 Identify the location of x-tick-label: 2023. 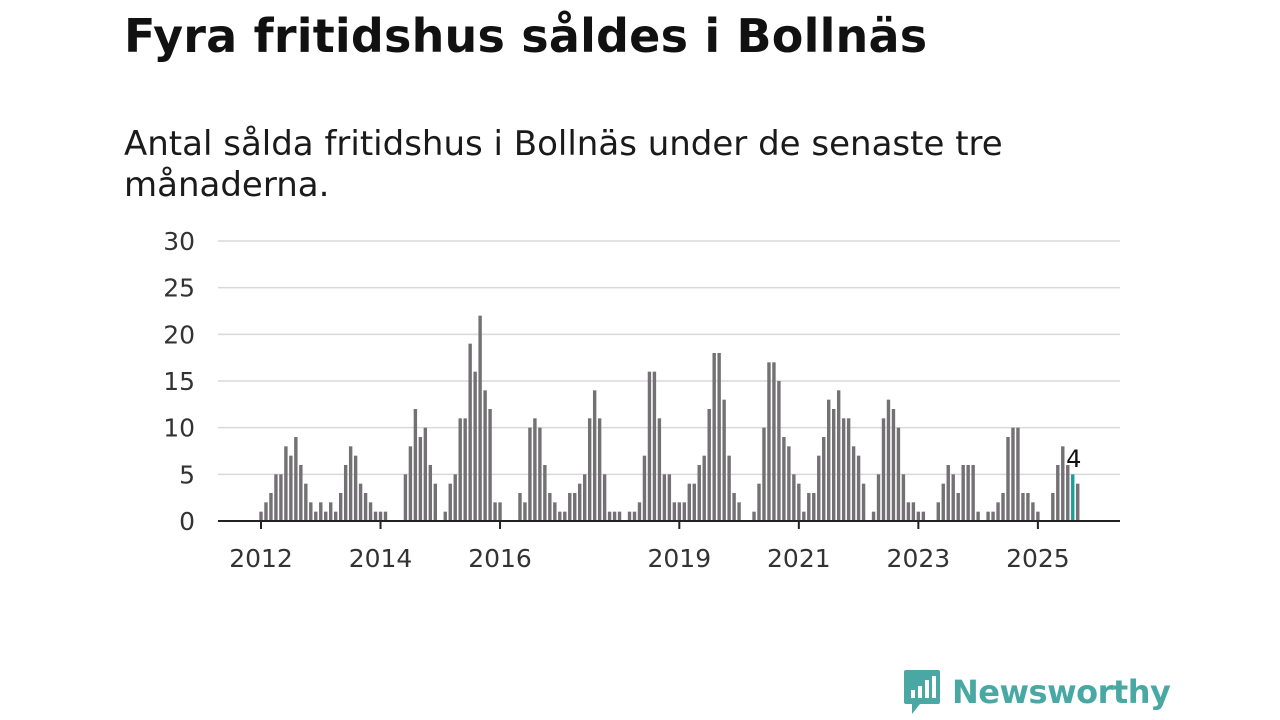
(919, 558).